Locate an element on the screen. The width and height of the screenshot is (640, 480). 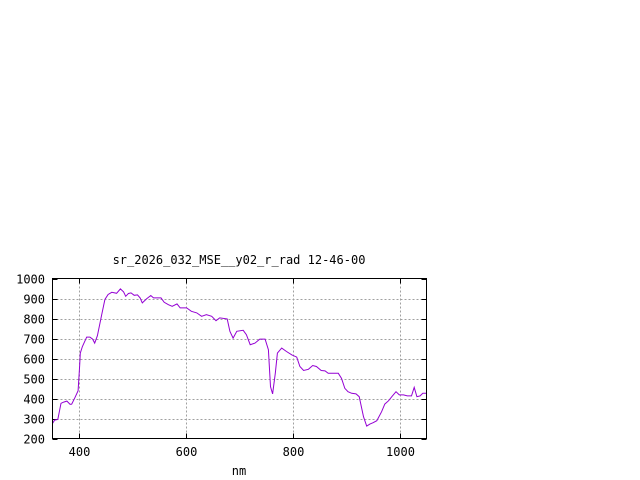
y-tick-label: 600 is located at coordinates (34, 360).